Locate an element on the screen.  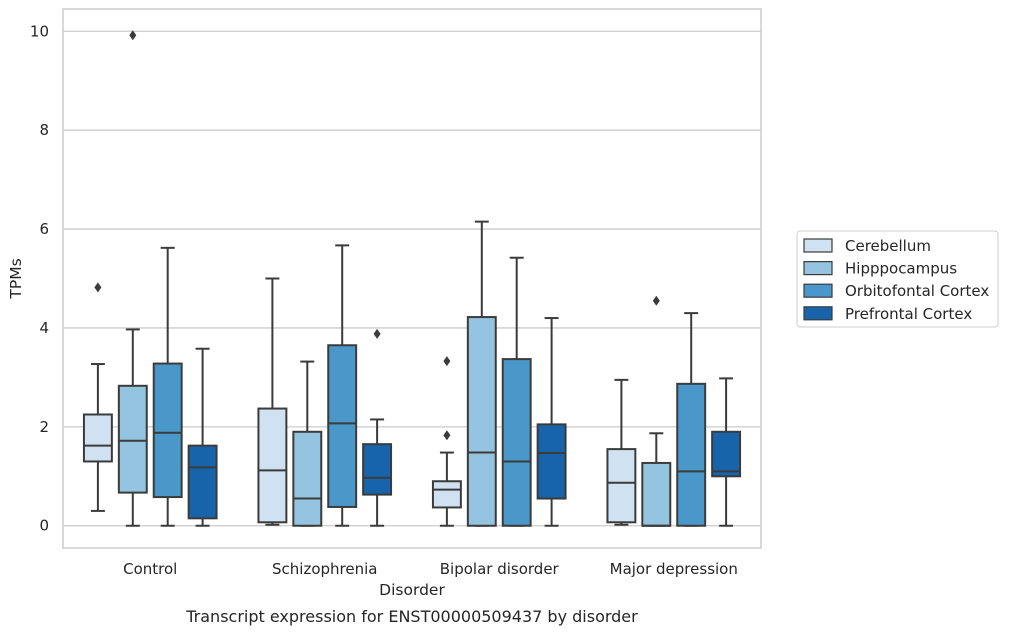
y-tick-label: 0 is located at coordinates (44, 526).